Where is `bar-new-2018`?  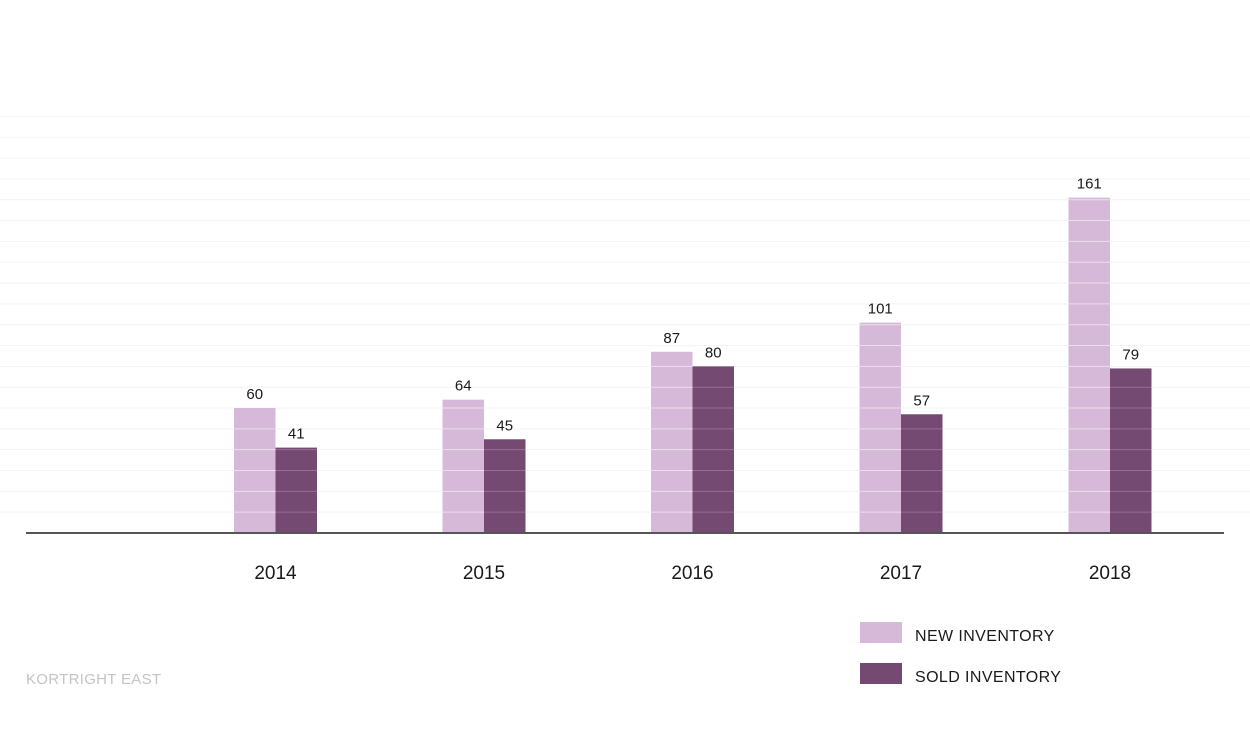
bar-new-2018 is located at coordinates (1089, 365).